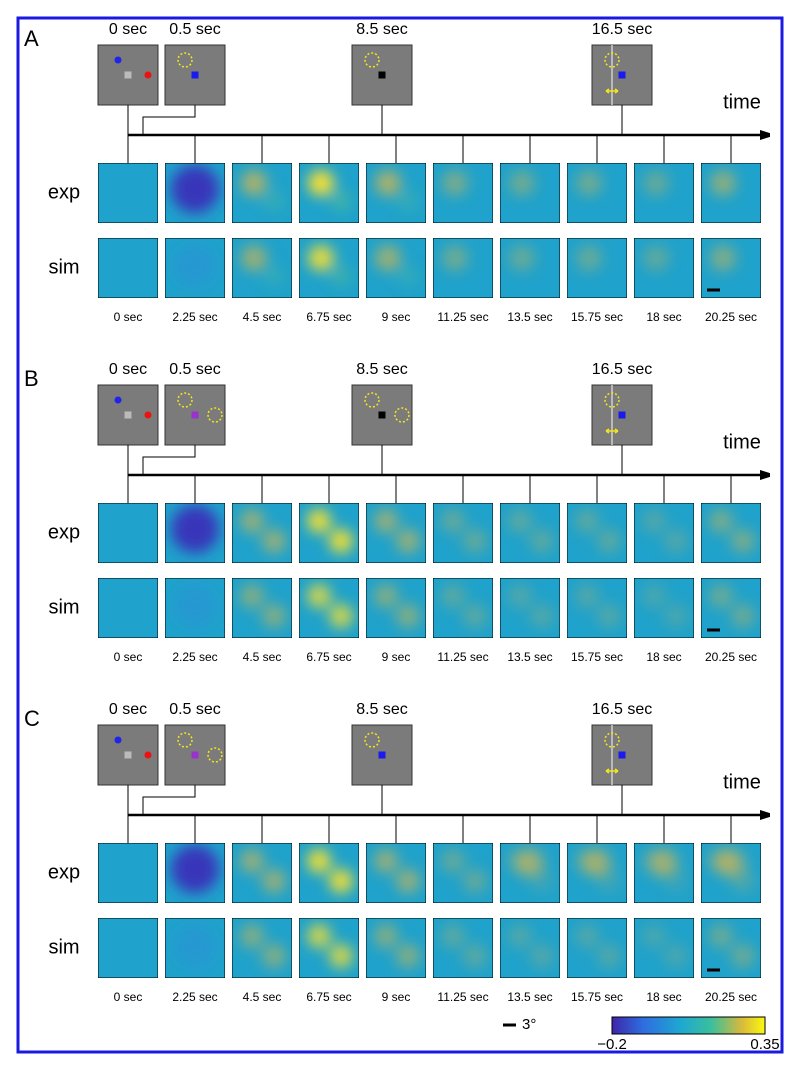 This screenshot has width=800, height=1075. I want to click on time-tick-label: 11.25 sec, so click(462, 317).